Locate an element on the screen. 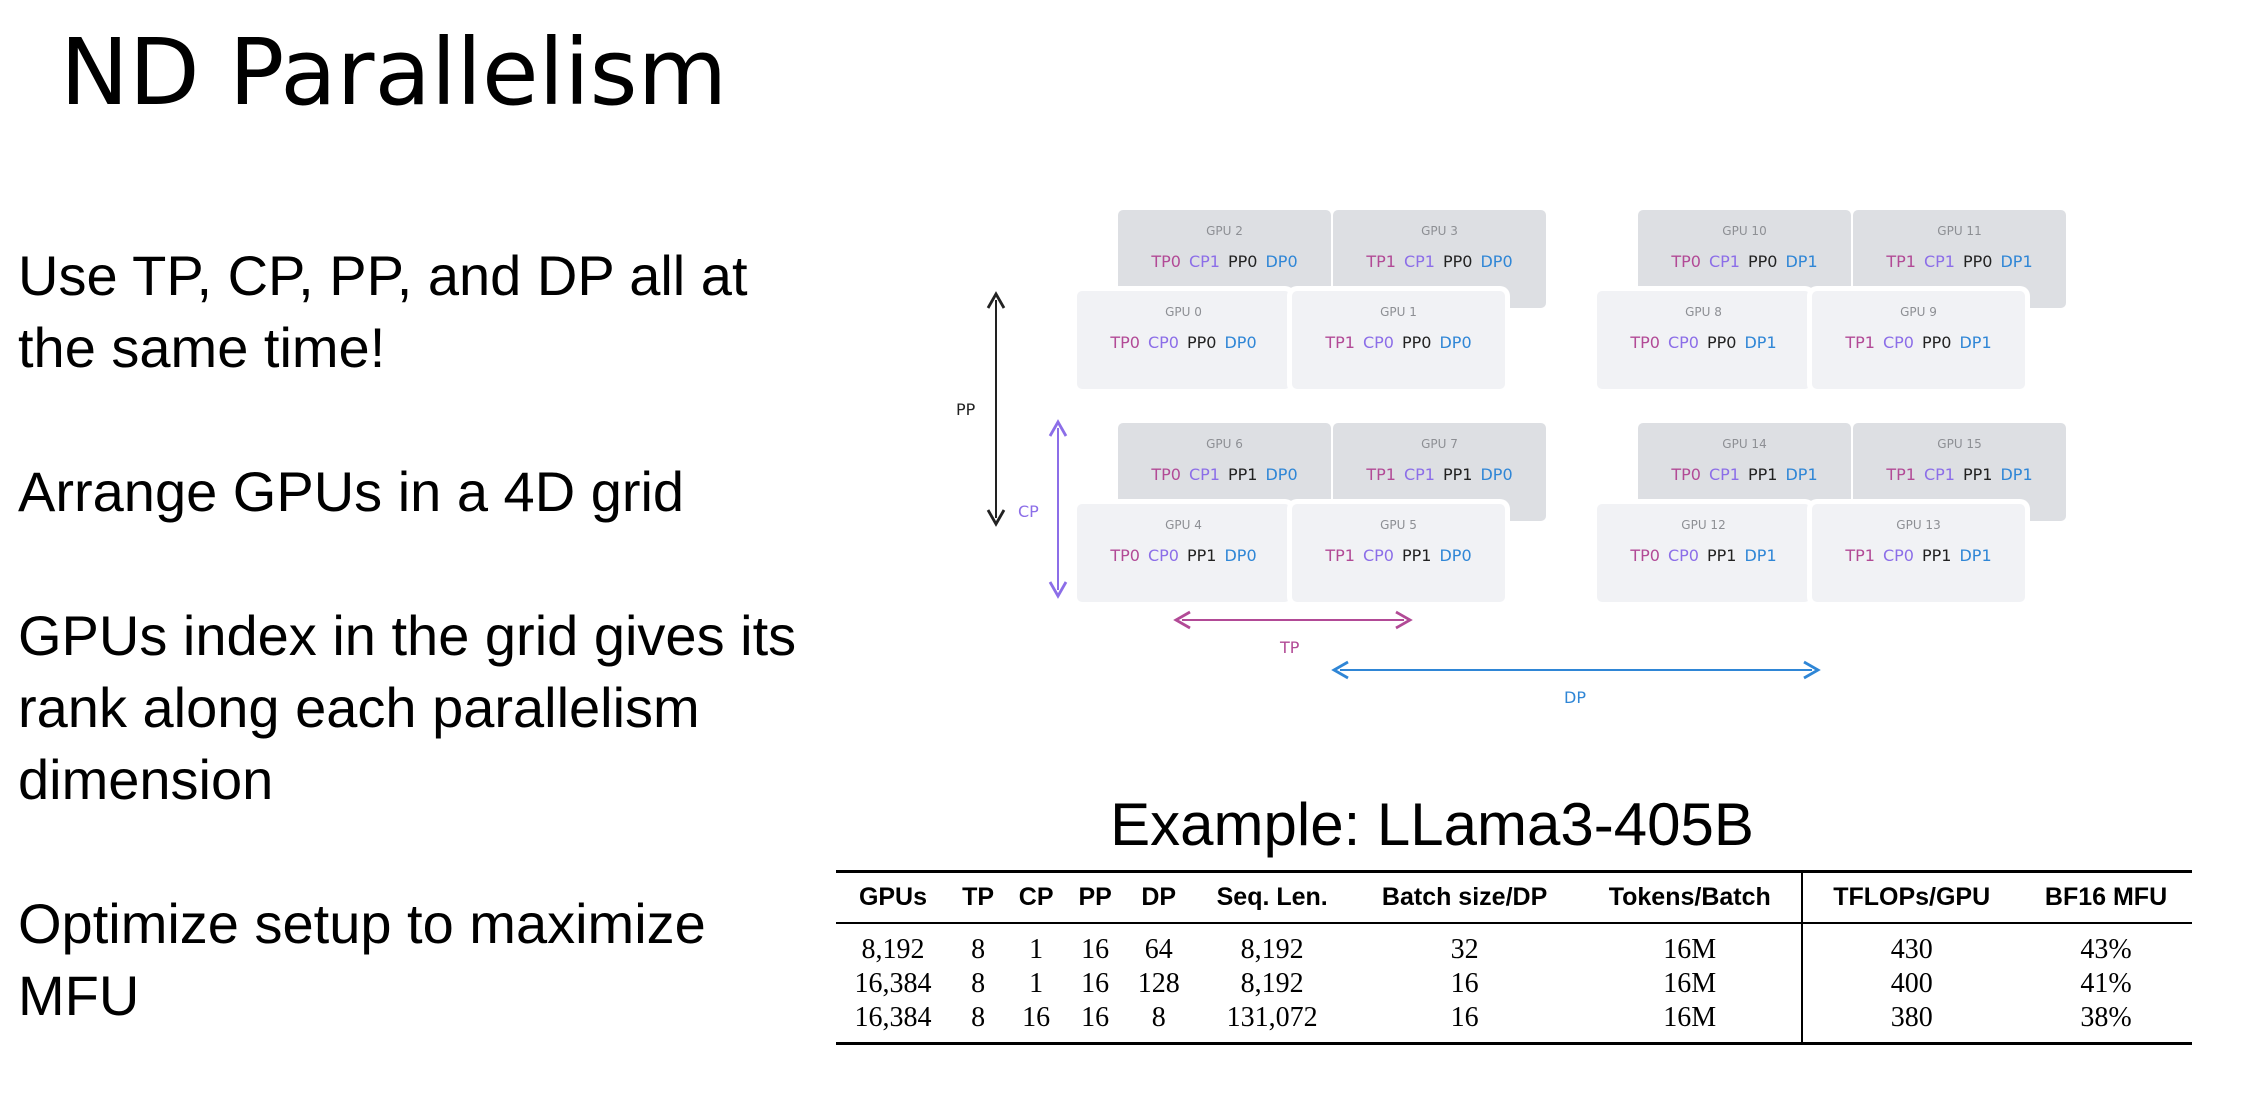 The height and width of the screenshot is (1104, 2266). table-row: 16,384 8 16 16 8 131,072 16 16M 380 38% is located at coordinates (1514, 1023).